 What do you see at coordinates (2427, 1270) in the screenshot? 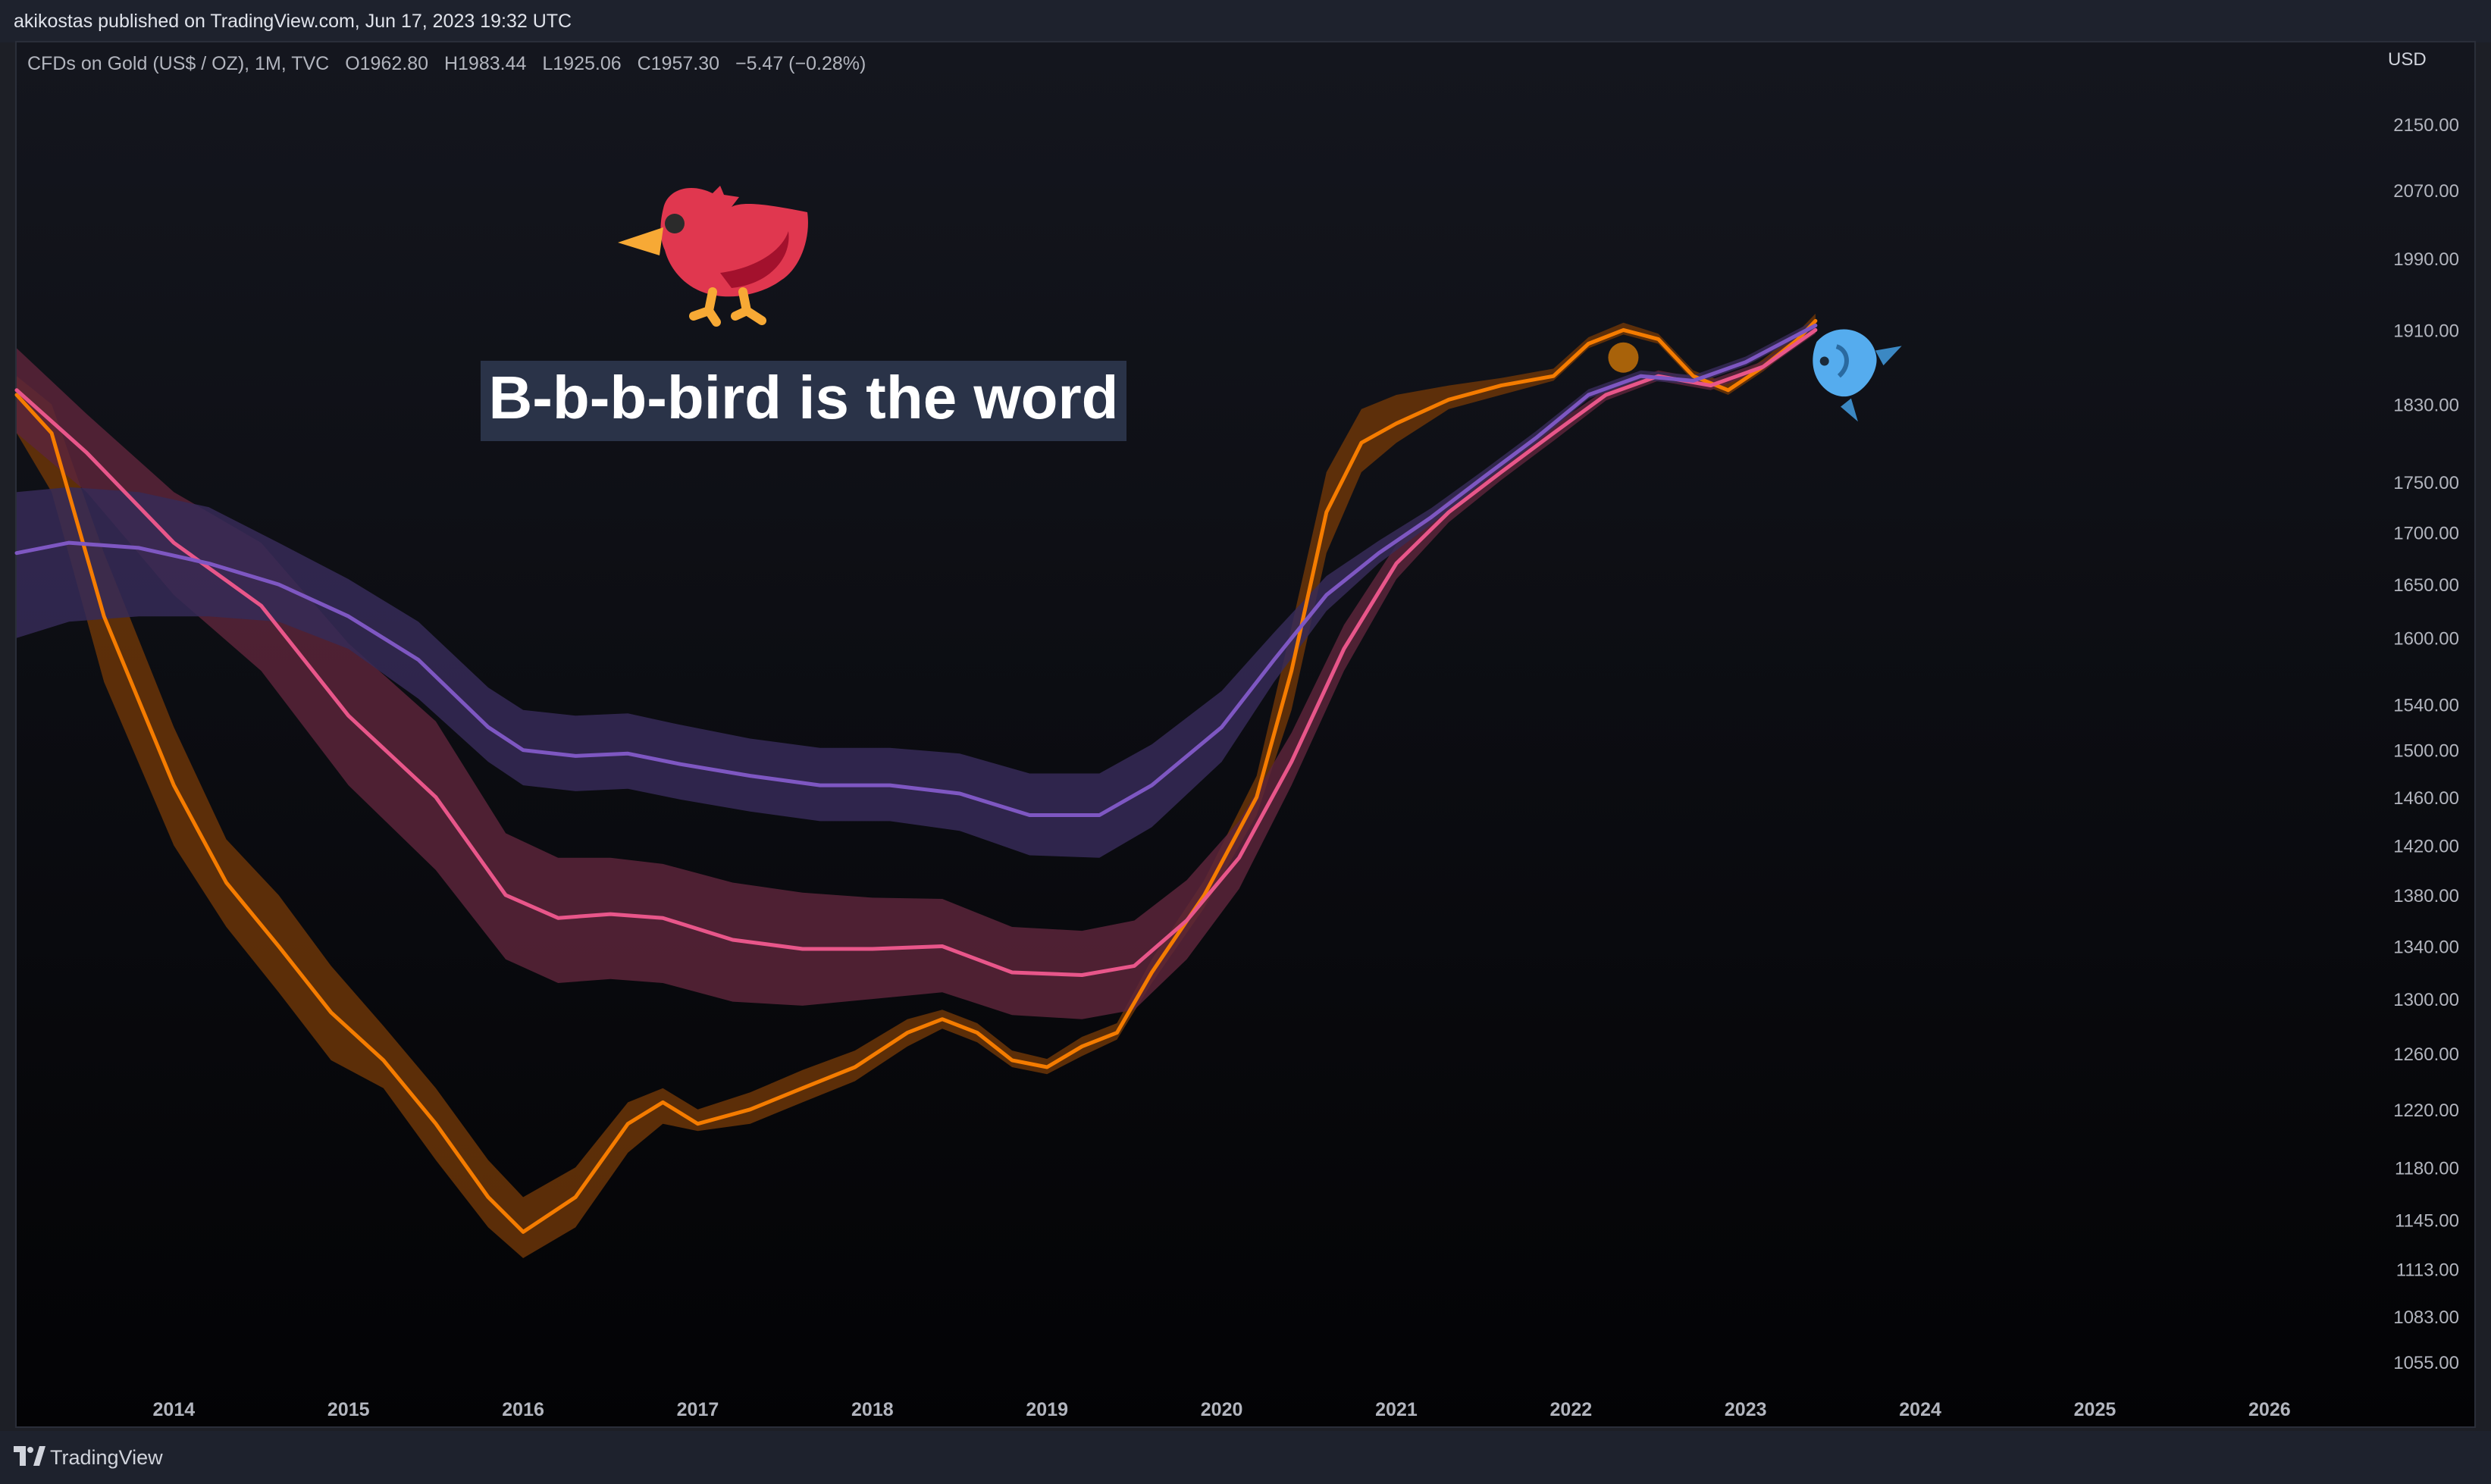
I see `price-tick-label: 1113.00` at bounding box center [2427, 1270].